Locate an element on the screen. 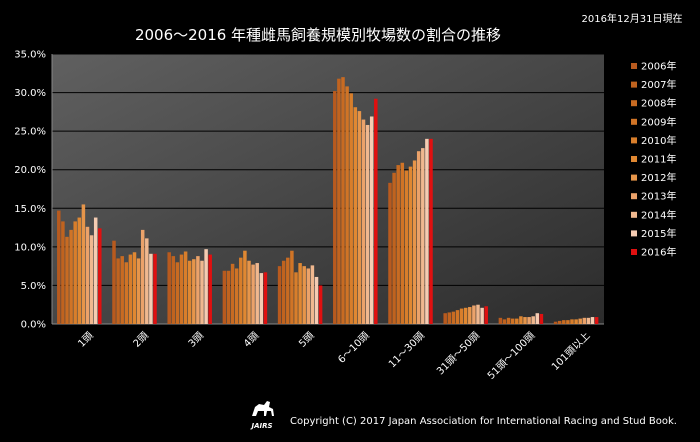 Image resolution: width=700 pixels, height=442 pixels. legend-label: 2015年 is located at coordinates (658, 233).